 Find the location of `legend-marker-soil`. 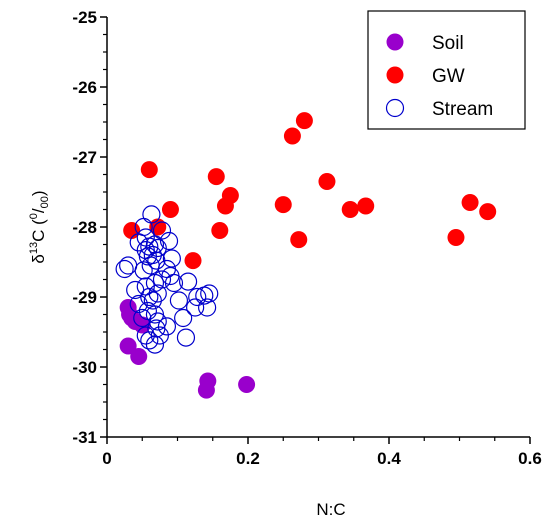

legend-marker-soil is located at coordinates (395, 42).